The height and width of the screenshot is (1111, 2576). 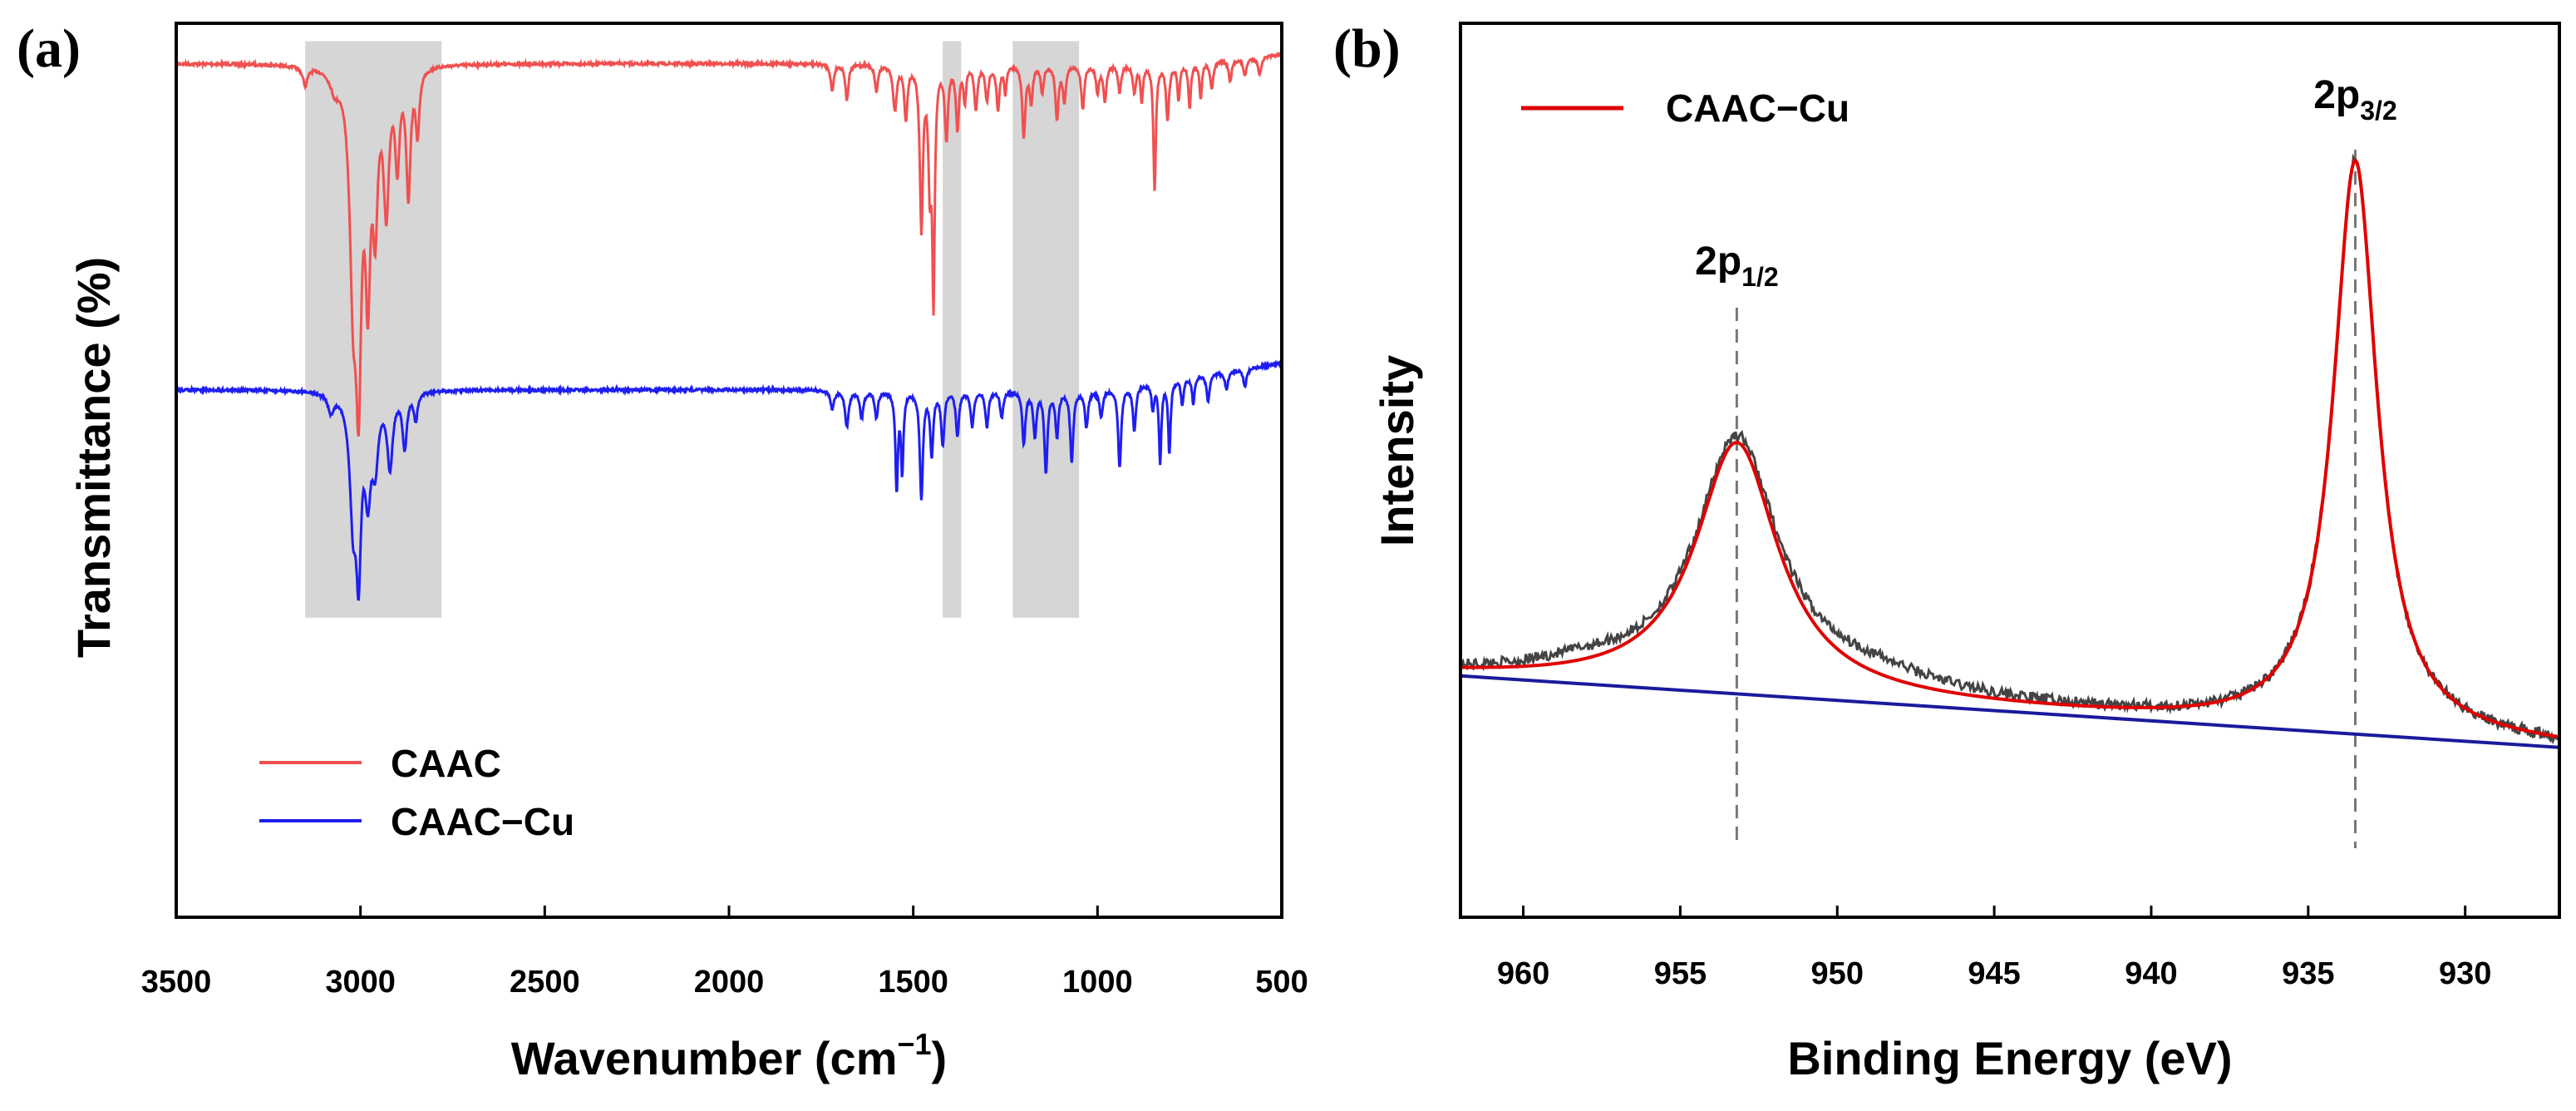 What do you see at coordinates (729, 244) in the screenshot?
I see `series-line-caac` at bounding box center [729, 244].